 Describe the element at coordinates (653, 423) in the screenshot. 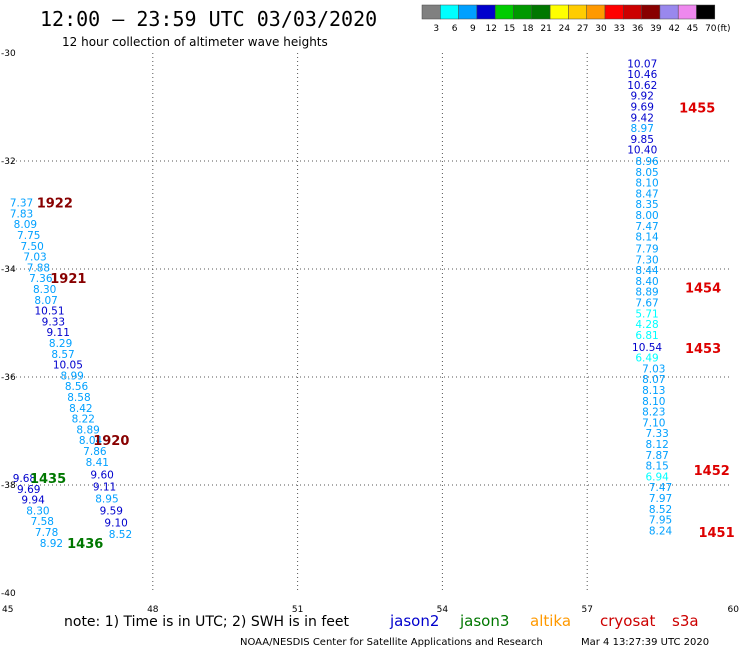

I see `wave-height-label: 7.10` at that location.